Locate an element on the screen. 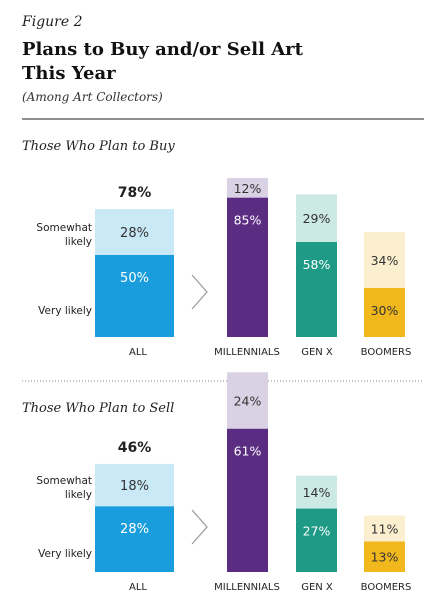 Image resolution: width=448 pixels, height=607 pixels. buy-label-millennials-somewhat-likely: 12% is located at coordinates (248, 188).